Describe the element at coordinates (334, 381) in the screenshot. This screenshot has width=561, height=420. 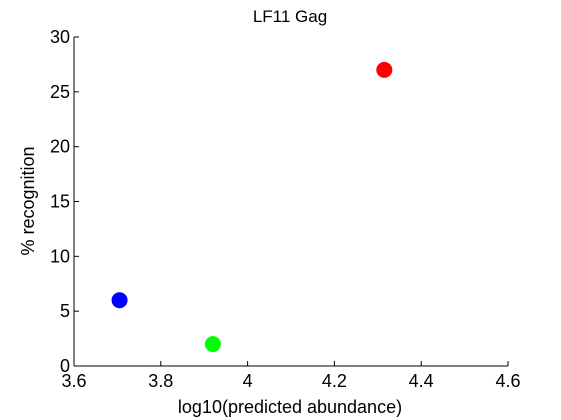
I see `x-tick-label: 4.2` at that location.